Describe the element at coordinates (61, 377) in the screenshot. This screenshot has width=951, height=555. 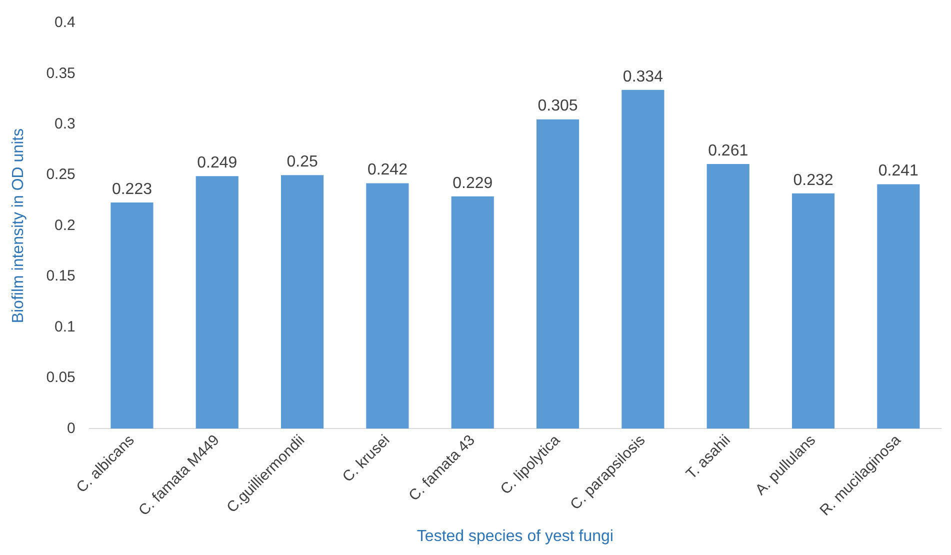
I see `y-tick-label: 0.05` at that location.